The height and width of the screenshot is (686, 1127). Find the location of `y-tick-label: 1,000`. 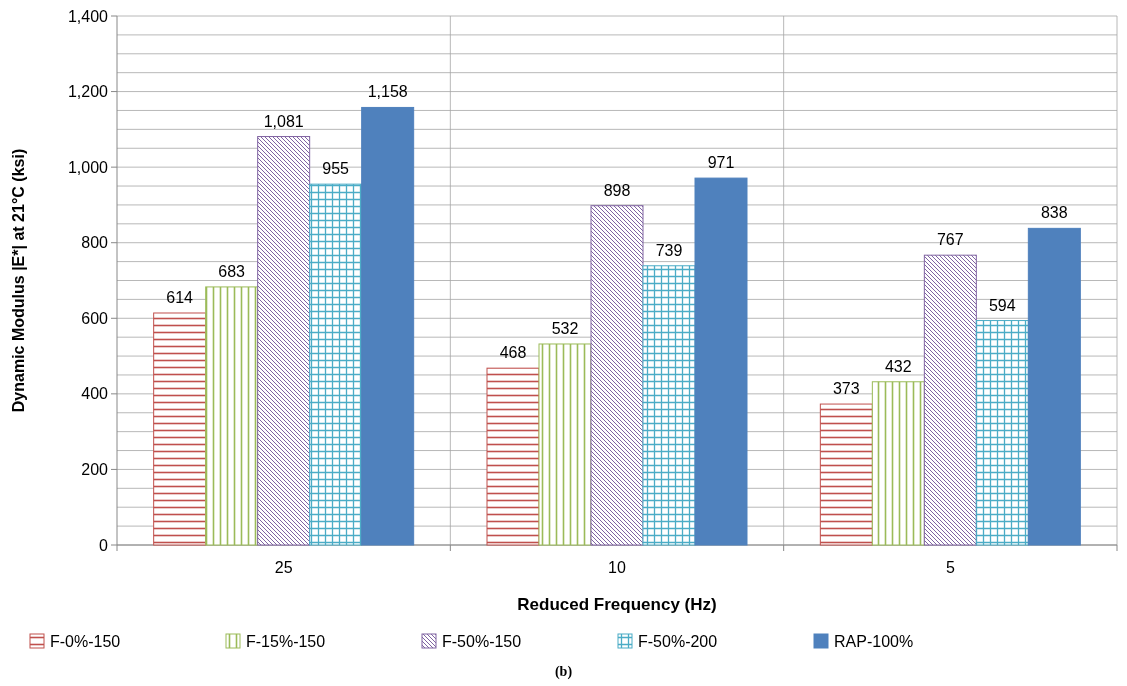

y-tick-label: 1,000 is located at coordinates (88, 167).